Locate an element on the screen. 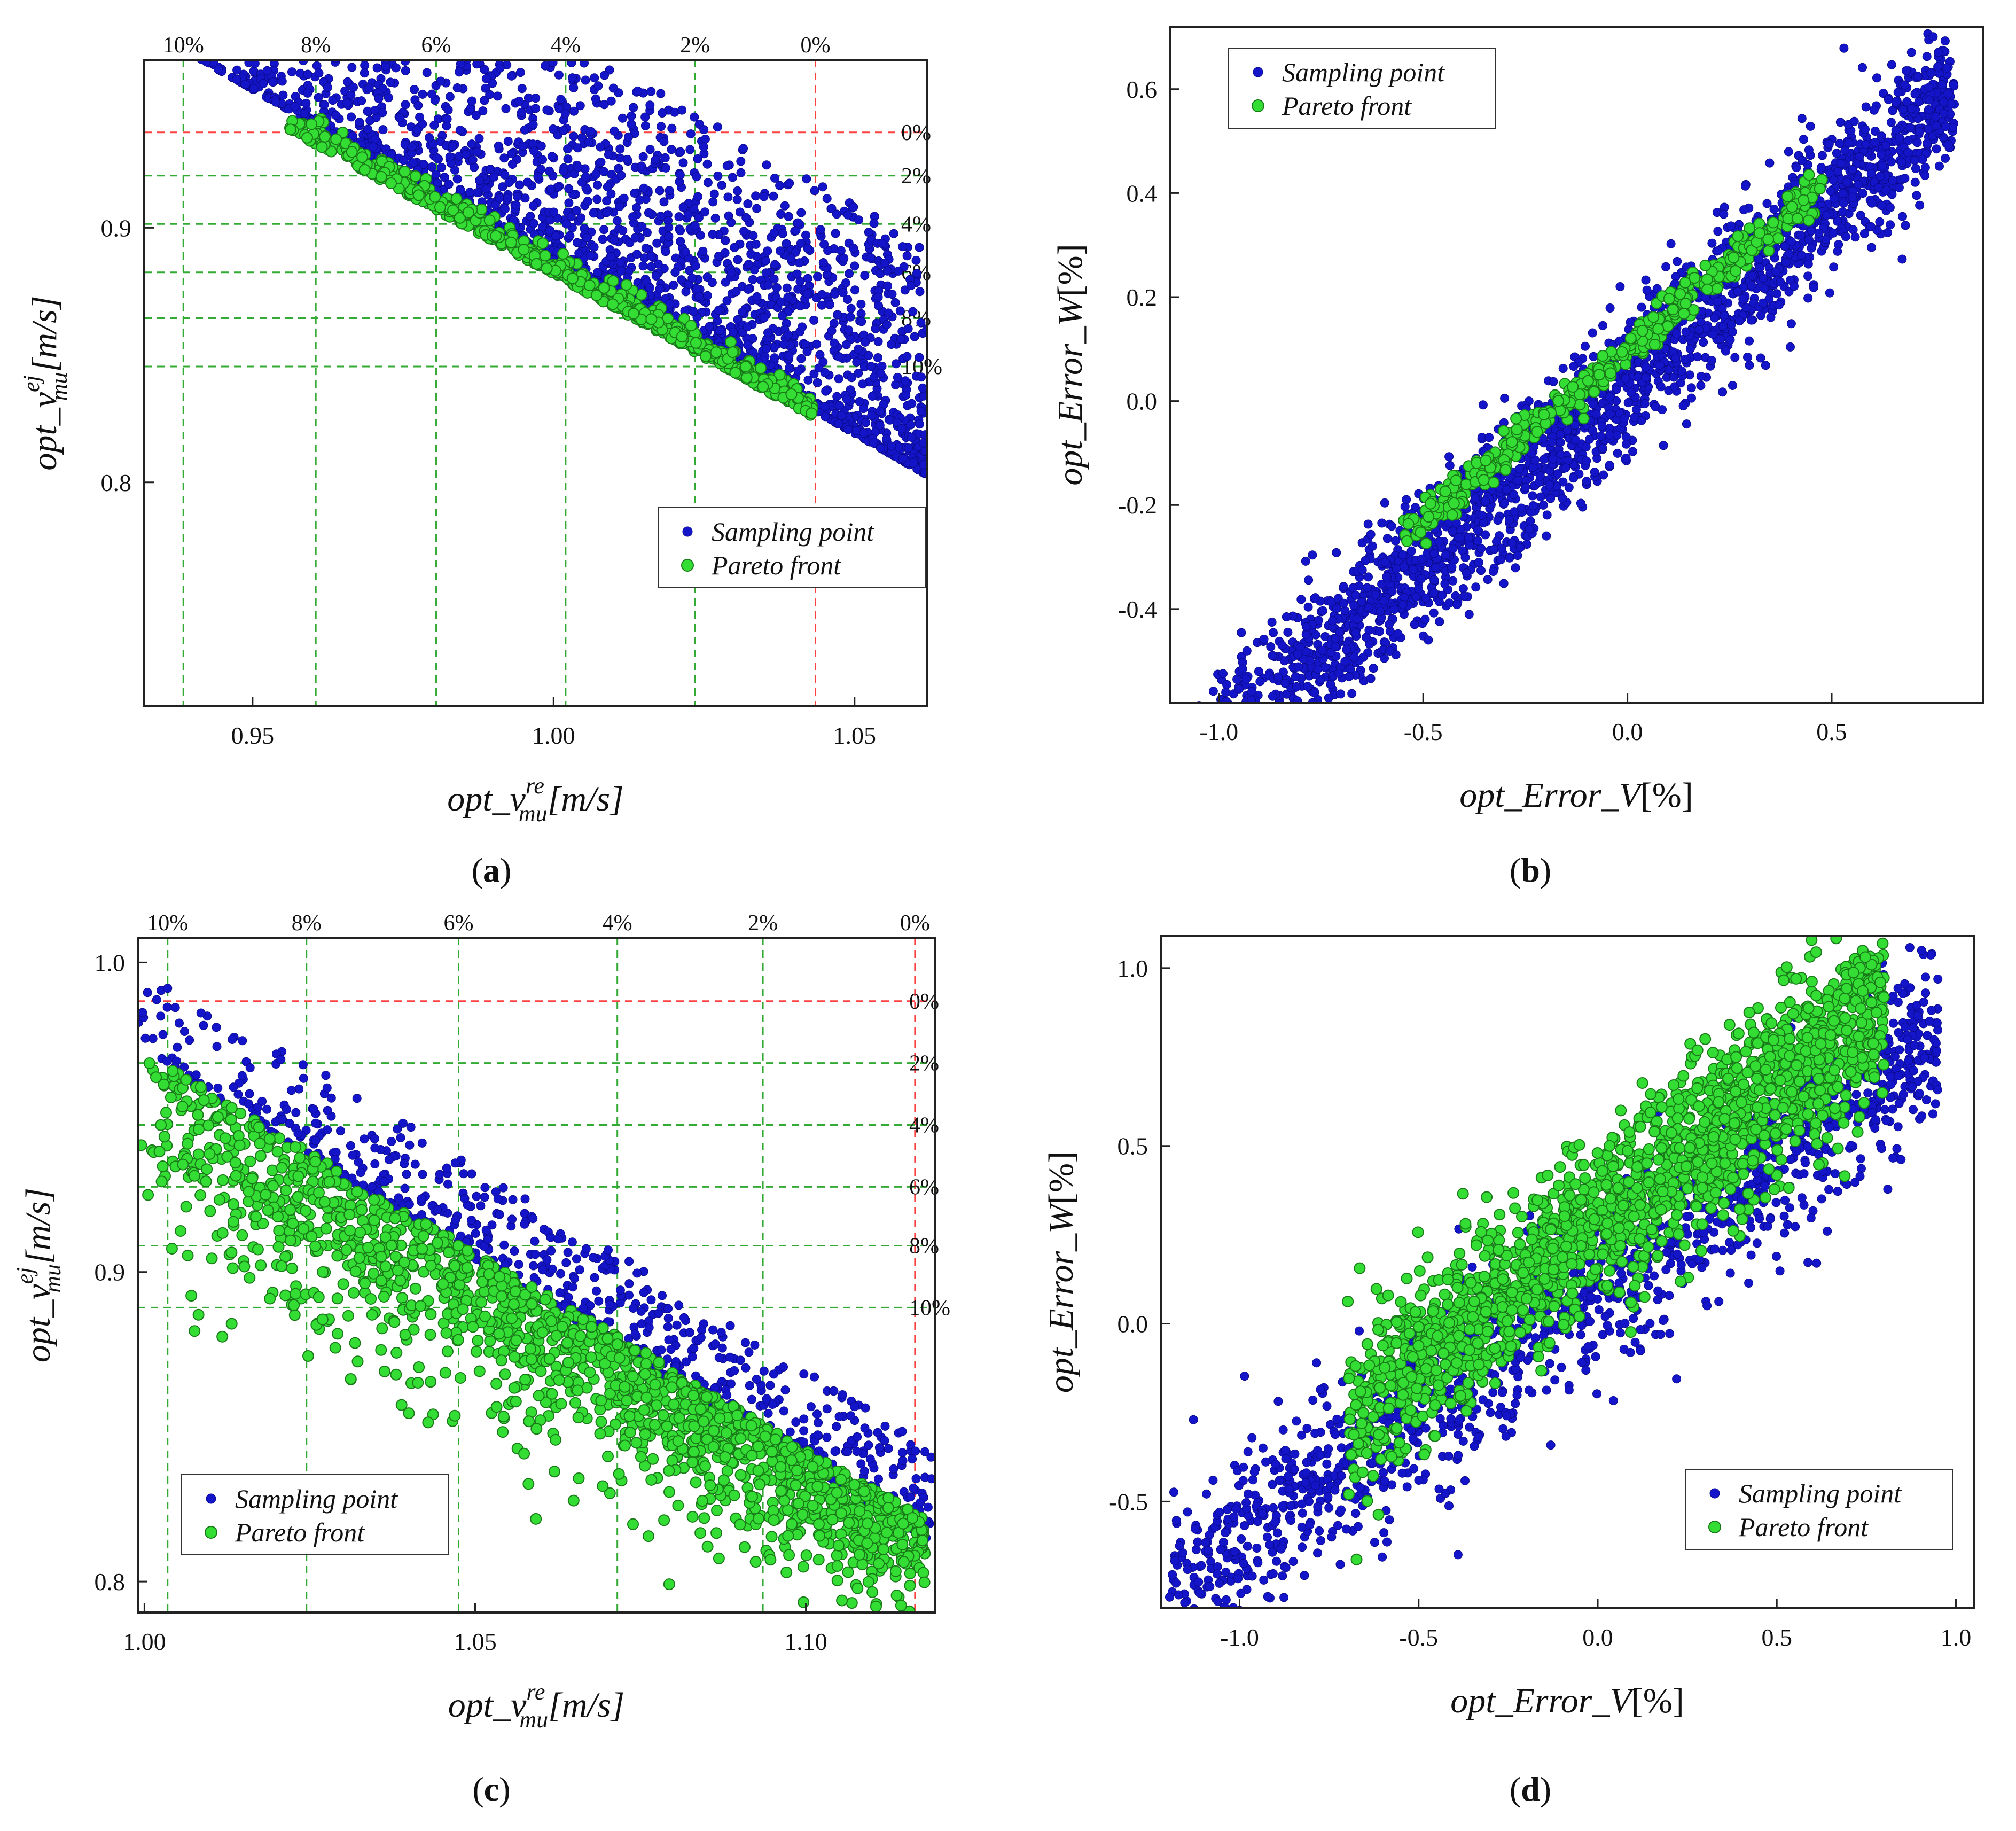 This screenshot has height=1831, width=2016. panel-caption: (a) is located at coordinates (492, 870).